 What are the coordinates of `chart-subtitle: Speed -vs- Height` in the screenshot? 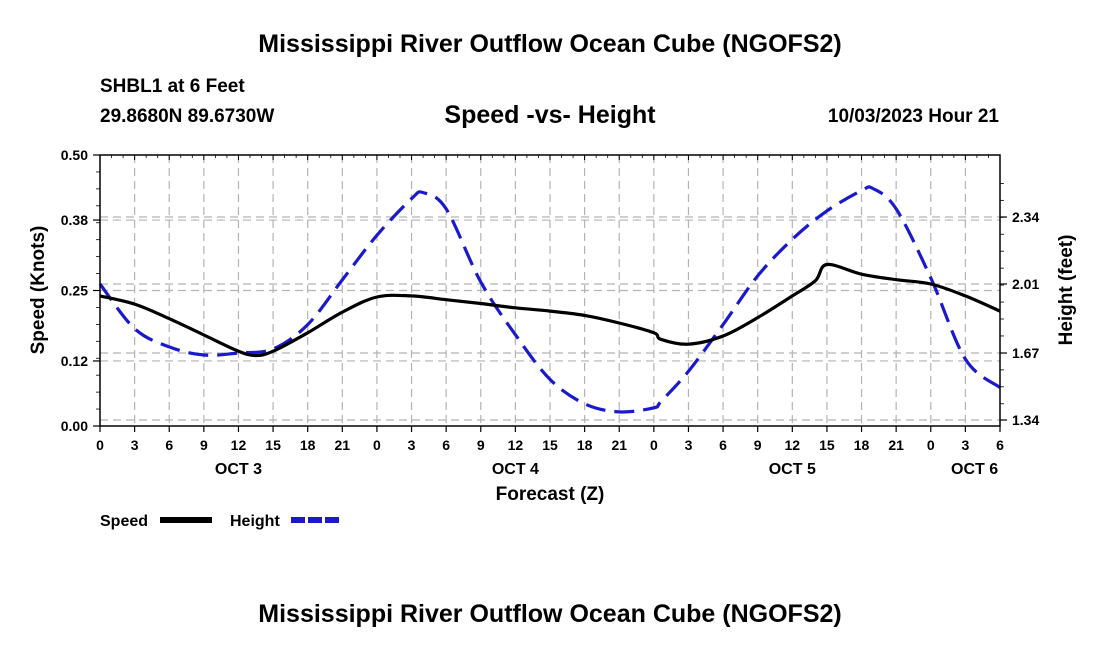 It's located at (550, 115).